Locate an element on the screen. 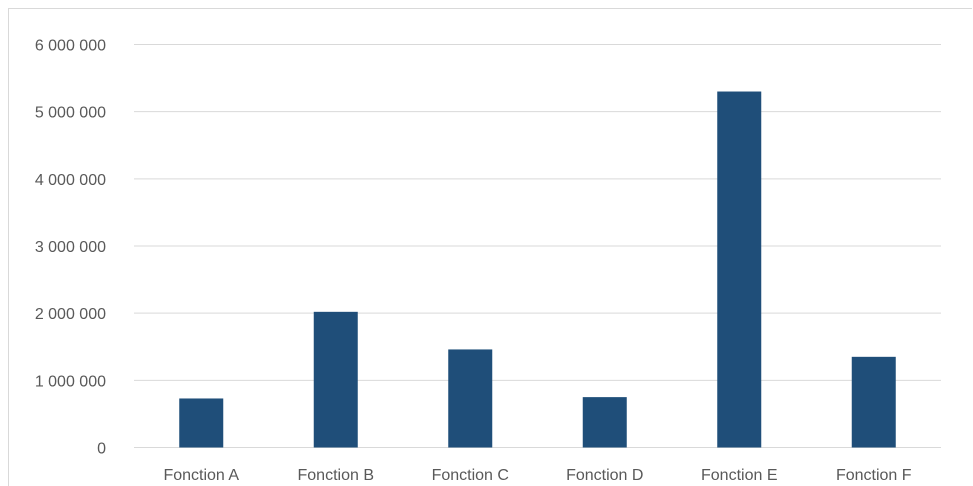  x-tick-label: Fonction D is located at coordinates (604, 475).